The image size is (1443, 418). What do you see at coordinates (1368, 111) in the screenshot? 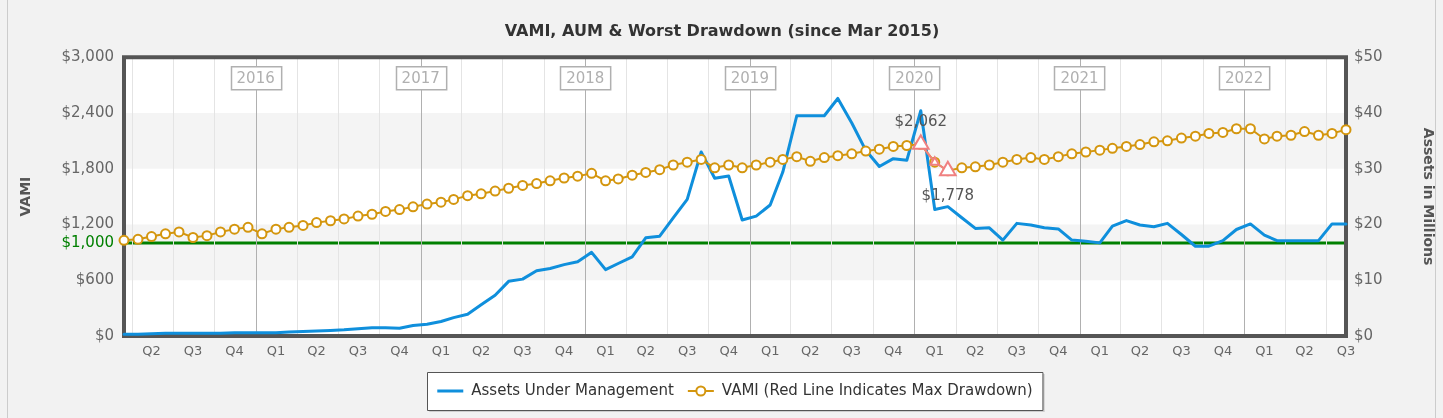
I see `y2-tick-label: $40` at bounding box center [1368, 111].